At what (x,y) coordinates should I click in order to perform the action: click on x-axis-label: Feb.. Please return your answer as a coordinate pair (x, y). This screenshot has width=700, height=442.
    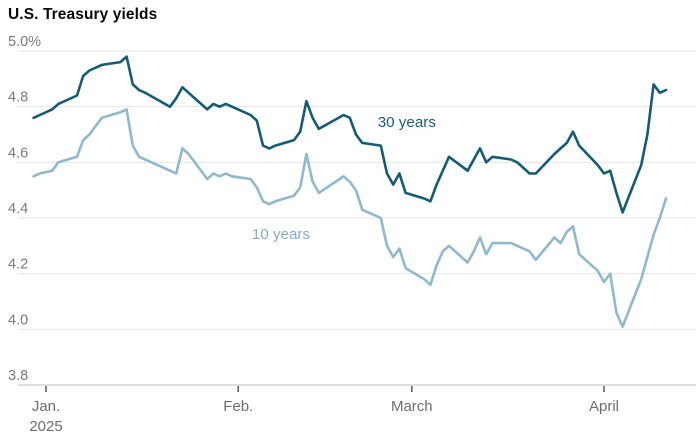
    Looking at the image, I should click on (238, 406).